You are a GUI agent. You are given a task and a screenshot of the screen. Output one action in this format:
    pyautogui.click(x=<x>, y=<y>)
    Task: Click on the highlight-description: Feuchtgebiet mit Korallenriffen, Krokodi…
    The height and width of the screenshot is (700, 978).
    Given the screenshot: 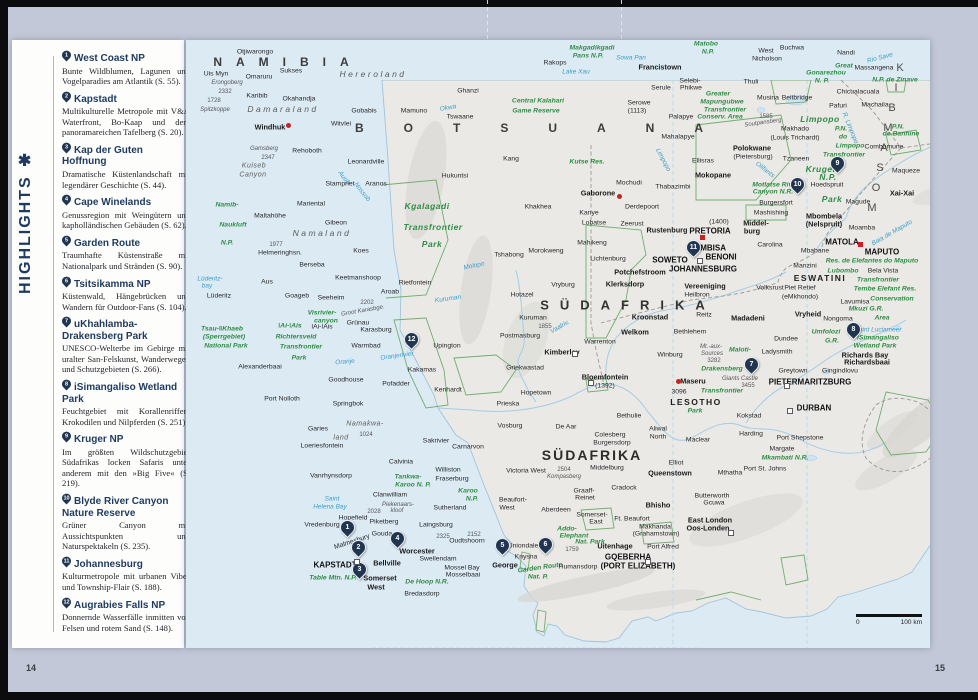 What is the action you would take?
    pyautogui.click(x=126, y=416)
    